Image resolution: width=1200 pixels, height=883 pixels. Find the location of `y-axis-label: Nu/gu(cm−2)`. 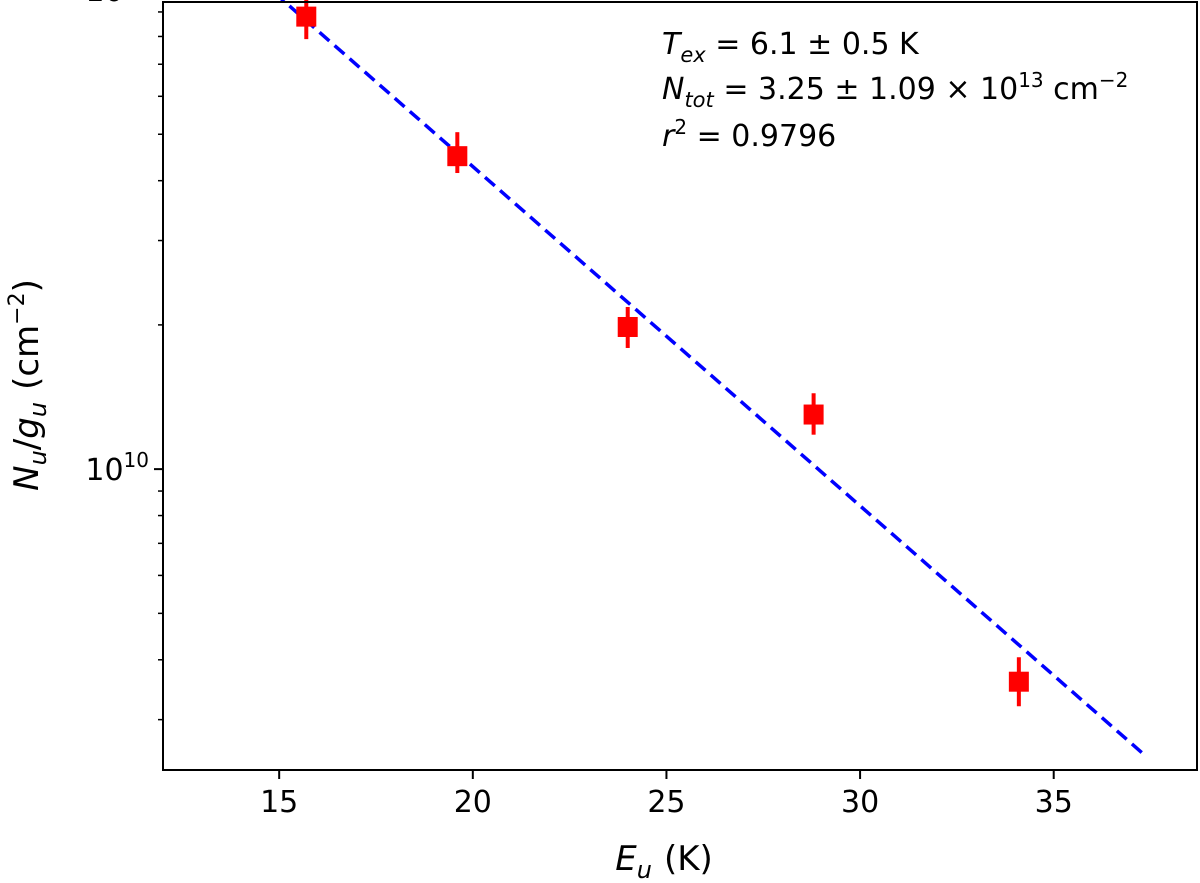

y-axis-label: Nu/gu(cm−2) is located at coordinates (28, 385).